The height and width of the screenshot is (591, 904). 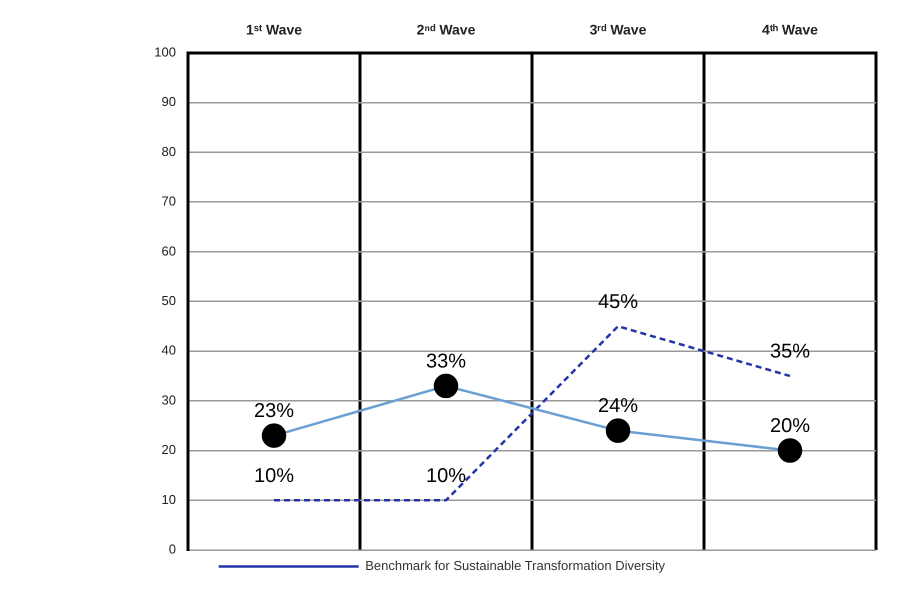 I want to click on y-tick-label: 70, so click(x=169, y=201).